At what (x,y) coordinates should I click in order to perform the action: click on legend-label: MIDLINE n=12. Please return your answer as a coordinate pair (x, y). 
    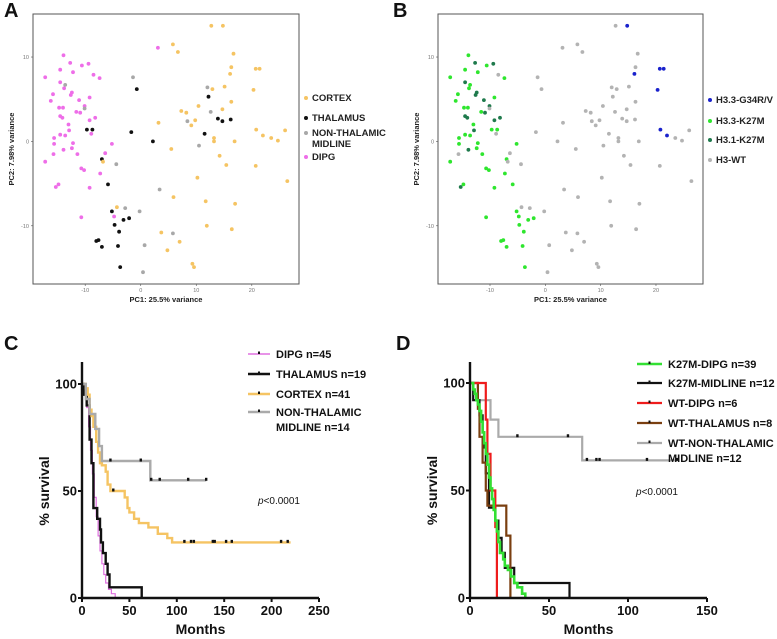
    Looking at the image, I should click on (705, 459).